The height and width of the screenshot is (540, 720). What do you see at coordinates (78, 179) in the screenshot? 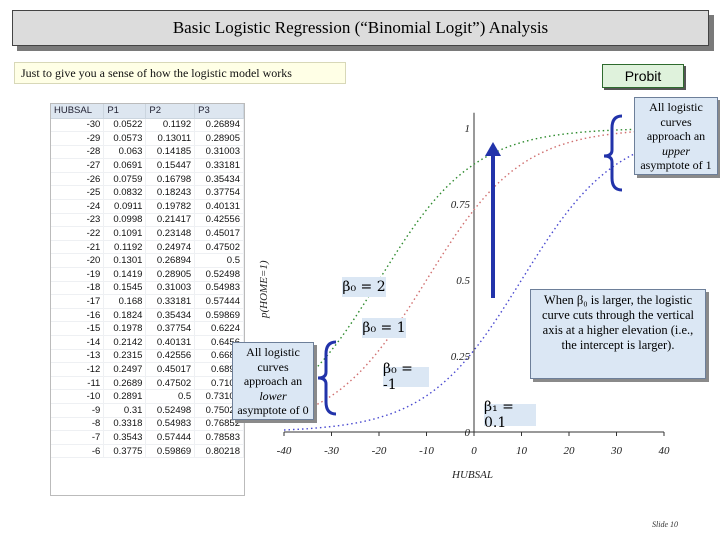
I see `table-cell: -26` at bounding box center [78, 179].